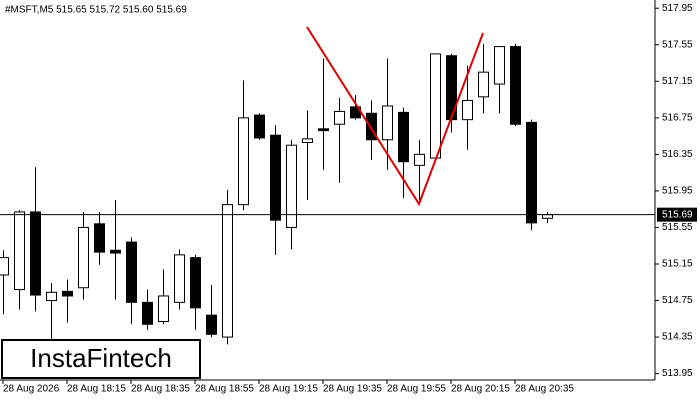 The image size is (700, 400). Describe the element at coordinates (416, 389) in the screenshot. I see `x-tick-label: 28 Aug 19:55` at that location.